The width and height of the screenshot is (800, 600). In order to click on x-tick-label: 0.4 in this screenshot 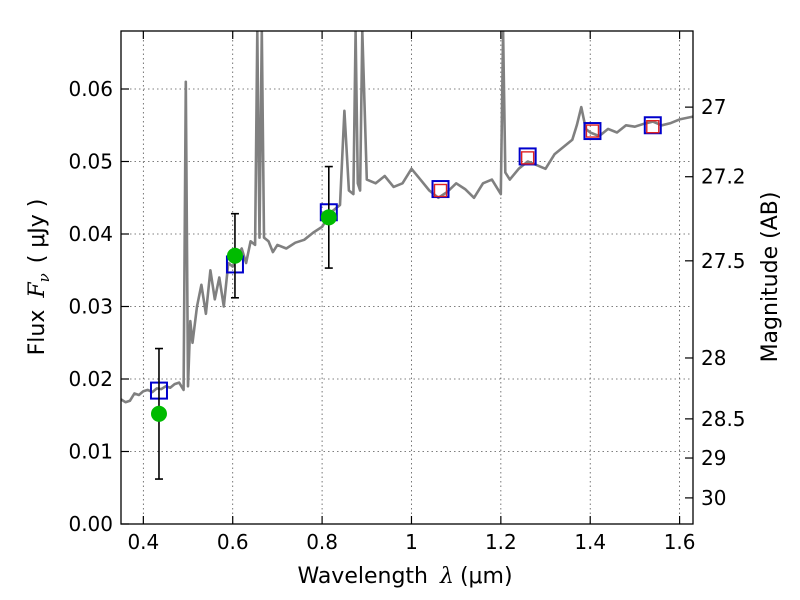, I will do `click(143, 542)`.